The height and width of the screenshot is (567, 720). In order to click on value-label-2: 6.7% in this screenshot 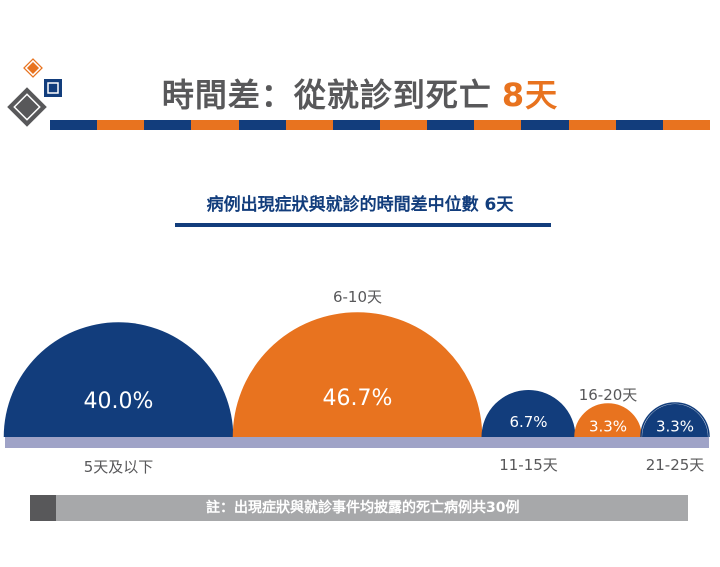, I will do `click(528, 422)`.